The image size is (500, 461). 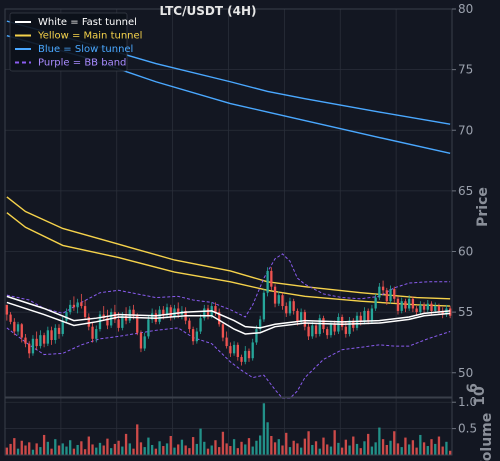 I want to click on volume-axis-exponent: 6, so click(x=473, y=388).